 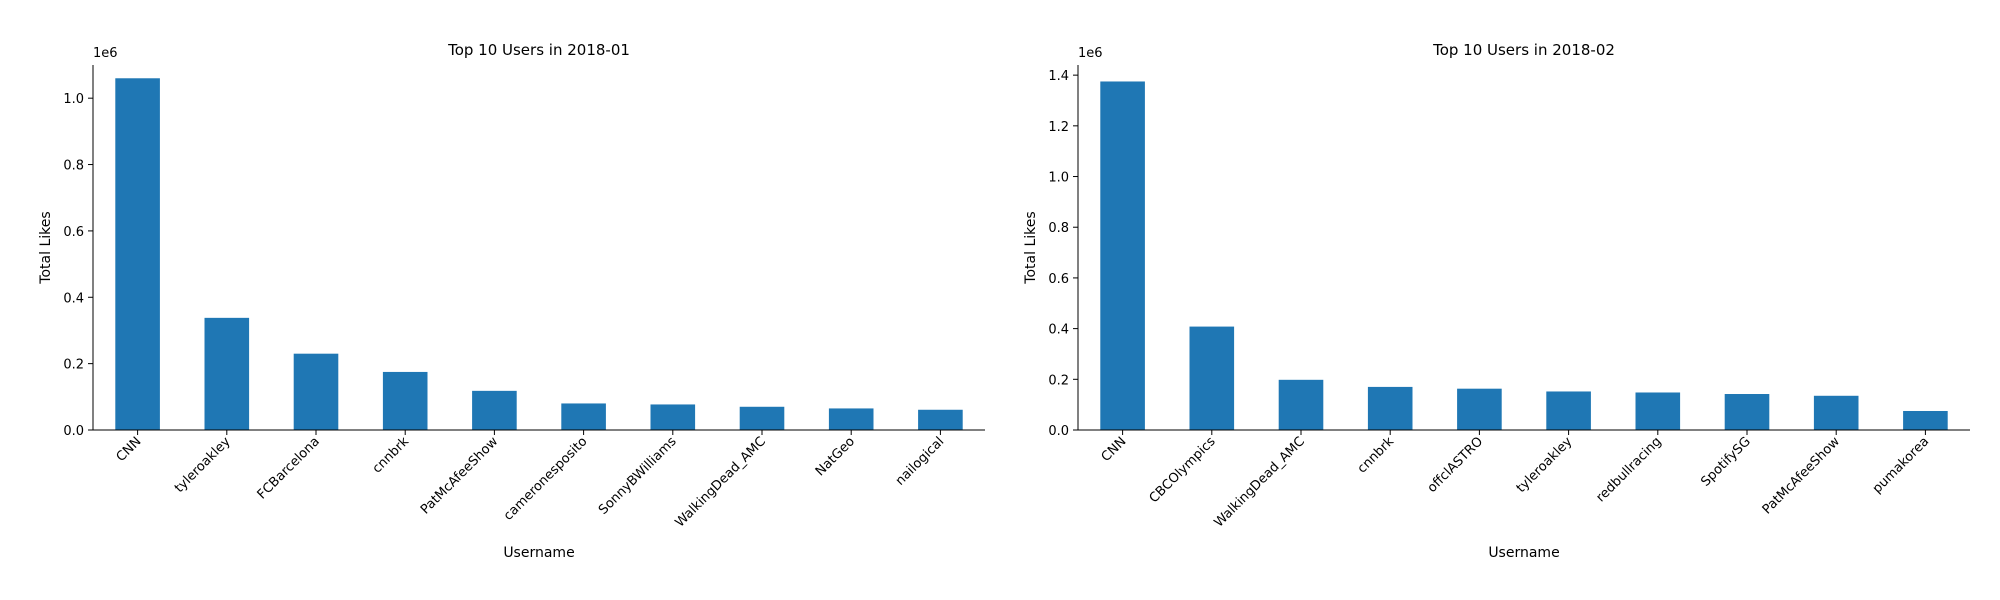 I want to click on x-tick-label: FCBarcelona, so click(x=289, y=468).